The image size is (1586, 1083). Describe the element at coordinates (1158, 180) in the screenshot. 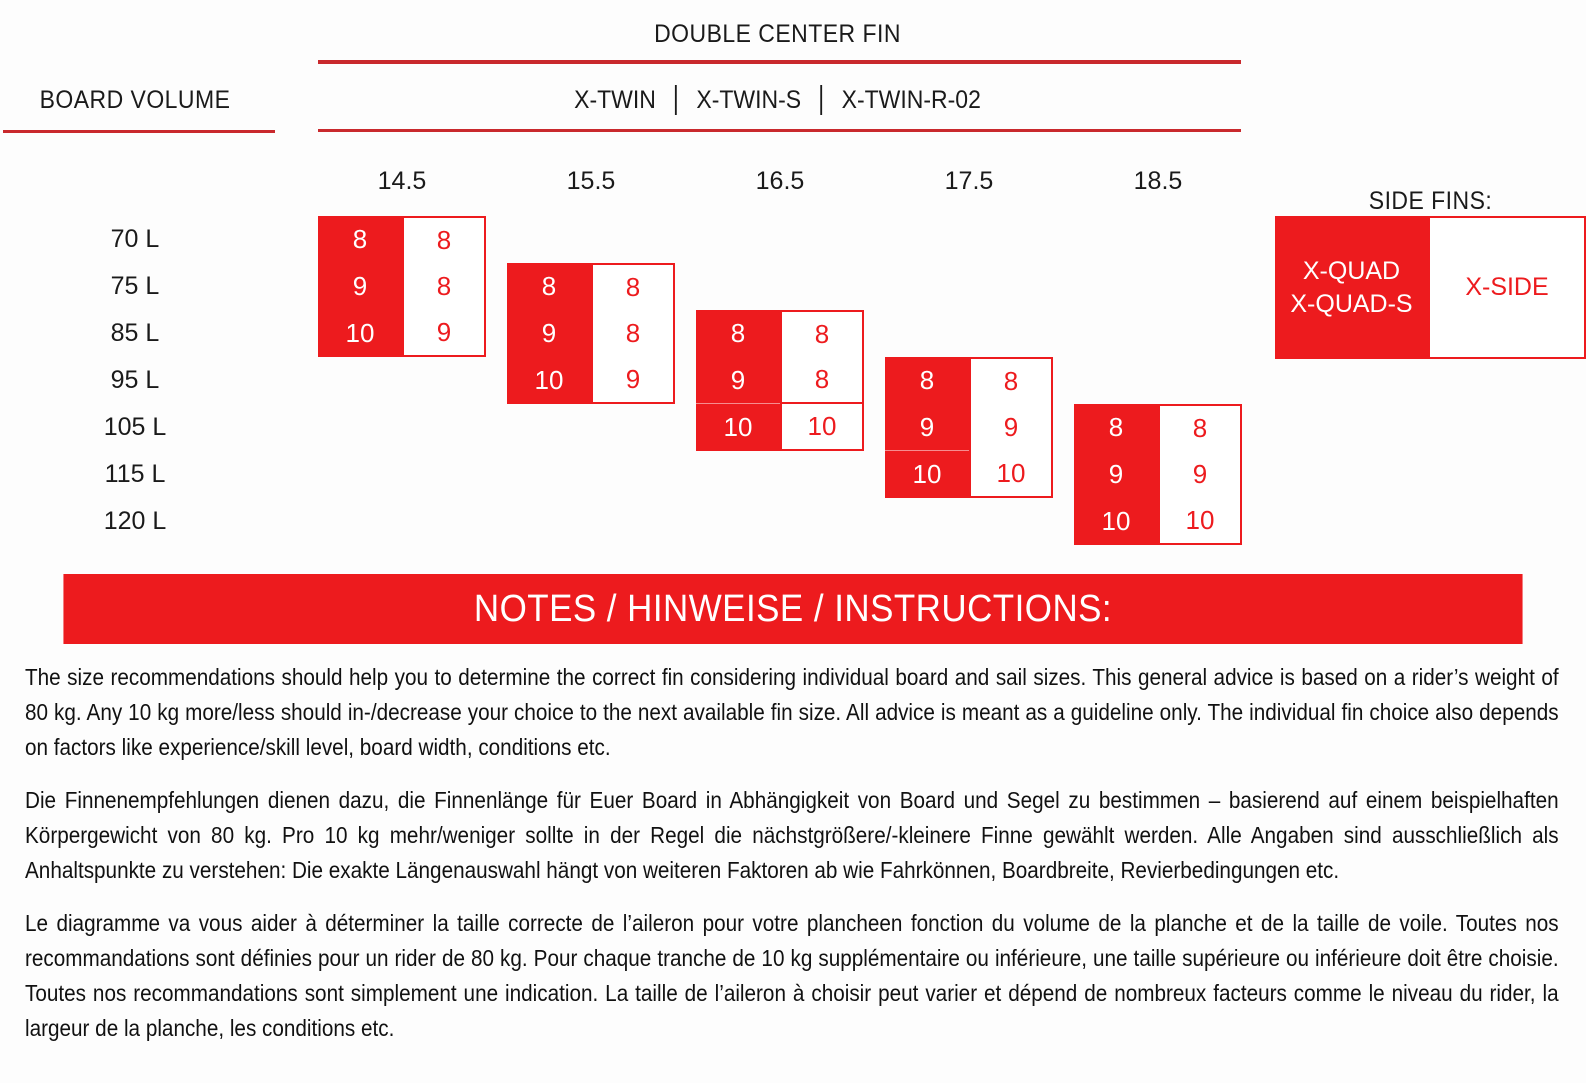

I see `sail-size-header: 18.5` at that location.